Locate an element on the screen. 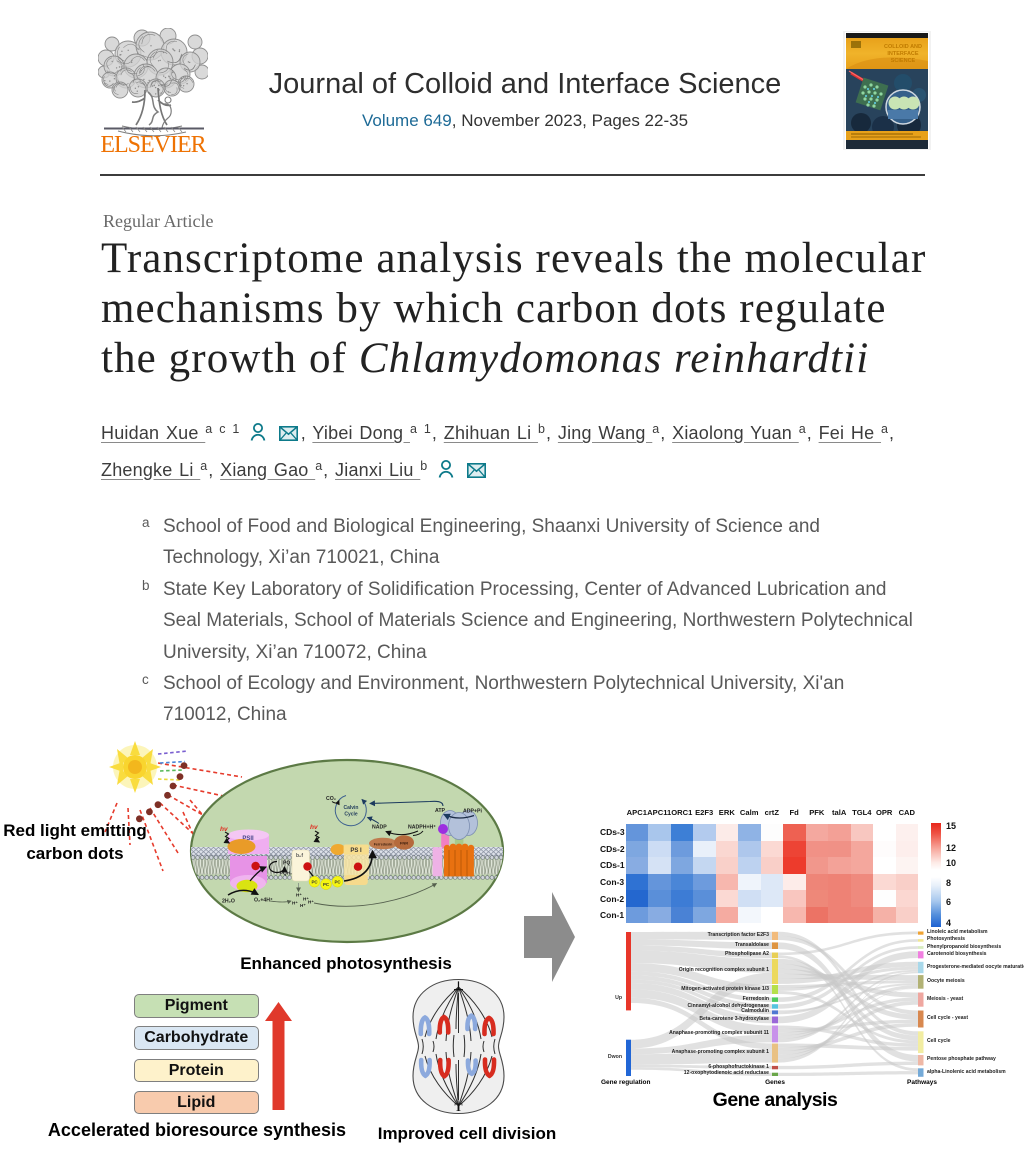 The image size is (1024, 1161). svg-text: SCIENCE is located at coordinates (903, 61).